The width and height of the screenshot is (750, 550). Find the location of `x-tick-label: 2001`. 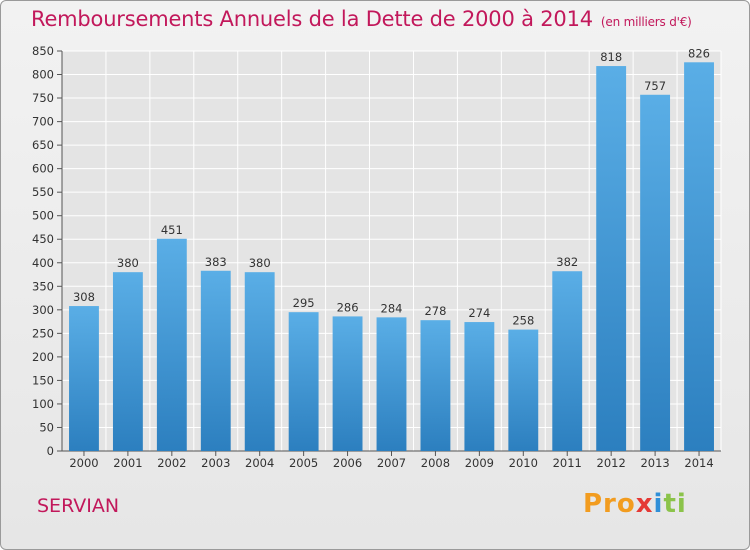

x-tick-label: 2001 is located at coordinates (127, 463).